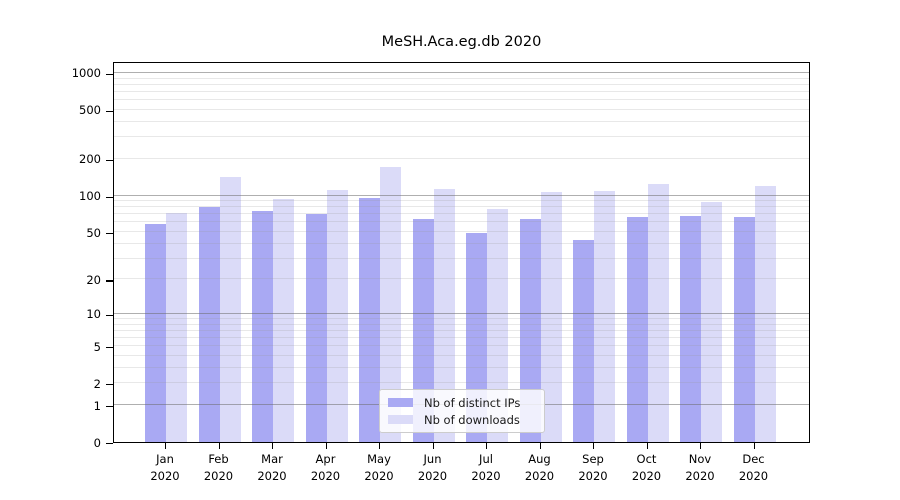 Image resolution: width=900 pixels, height=500 pixels. Describe the element at coordinates (316, 328) in the screenshot. I see `bar-nb-of-distinct-ips-apr` at that location.